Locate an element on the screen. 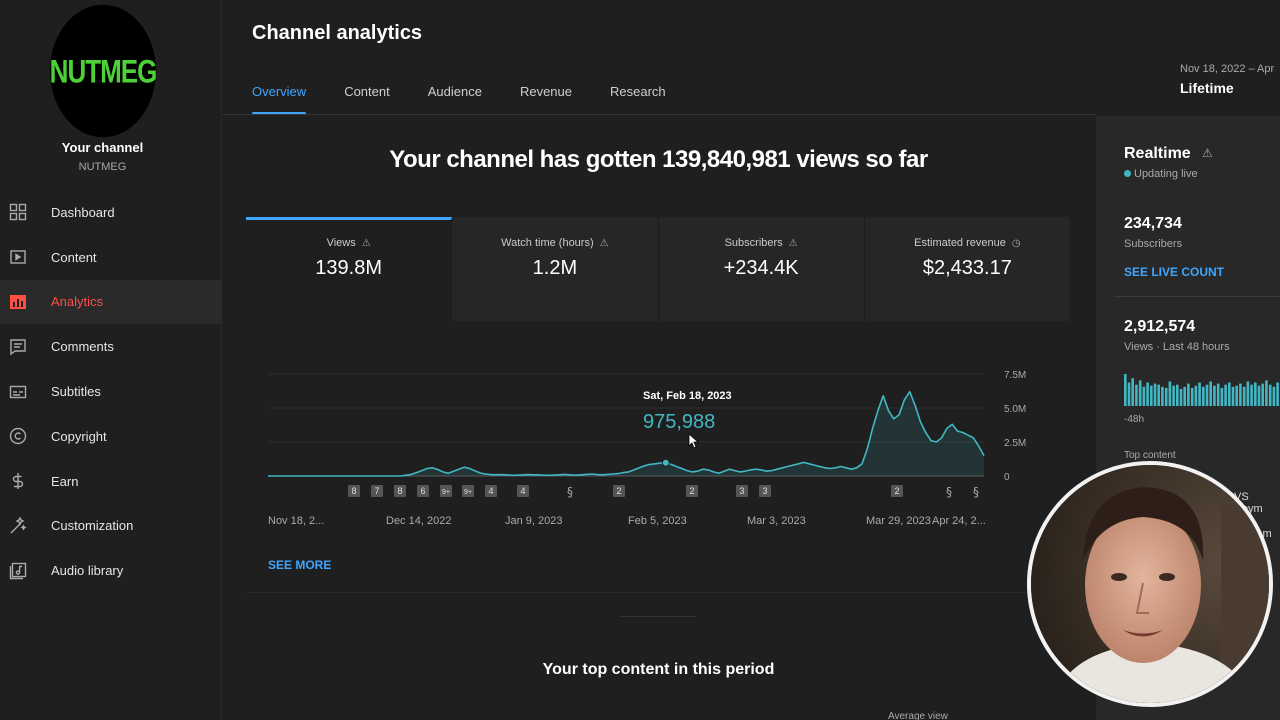 The image size is (1280, 720). copyright-icon is located at coordinates (18, 436).